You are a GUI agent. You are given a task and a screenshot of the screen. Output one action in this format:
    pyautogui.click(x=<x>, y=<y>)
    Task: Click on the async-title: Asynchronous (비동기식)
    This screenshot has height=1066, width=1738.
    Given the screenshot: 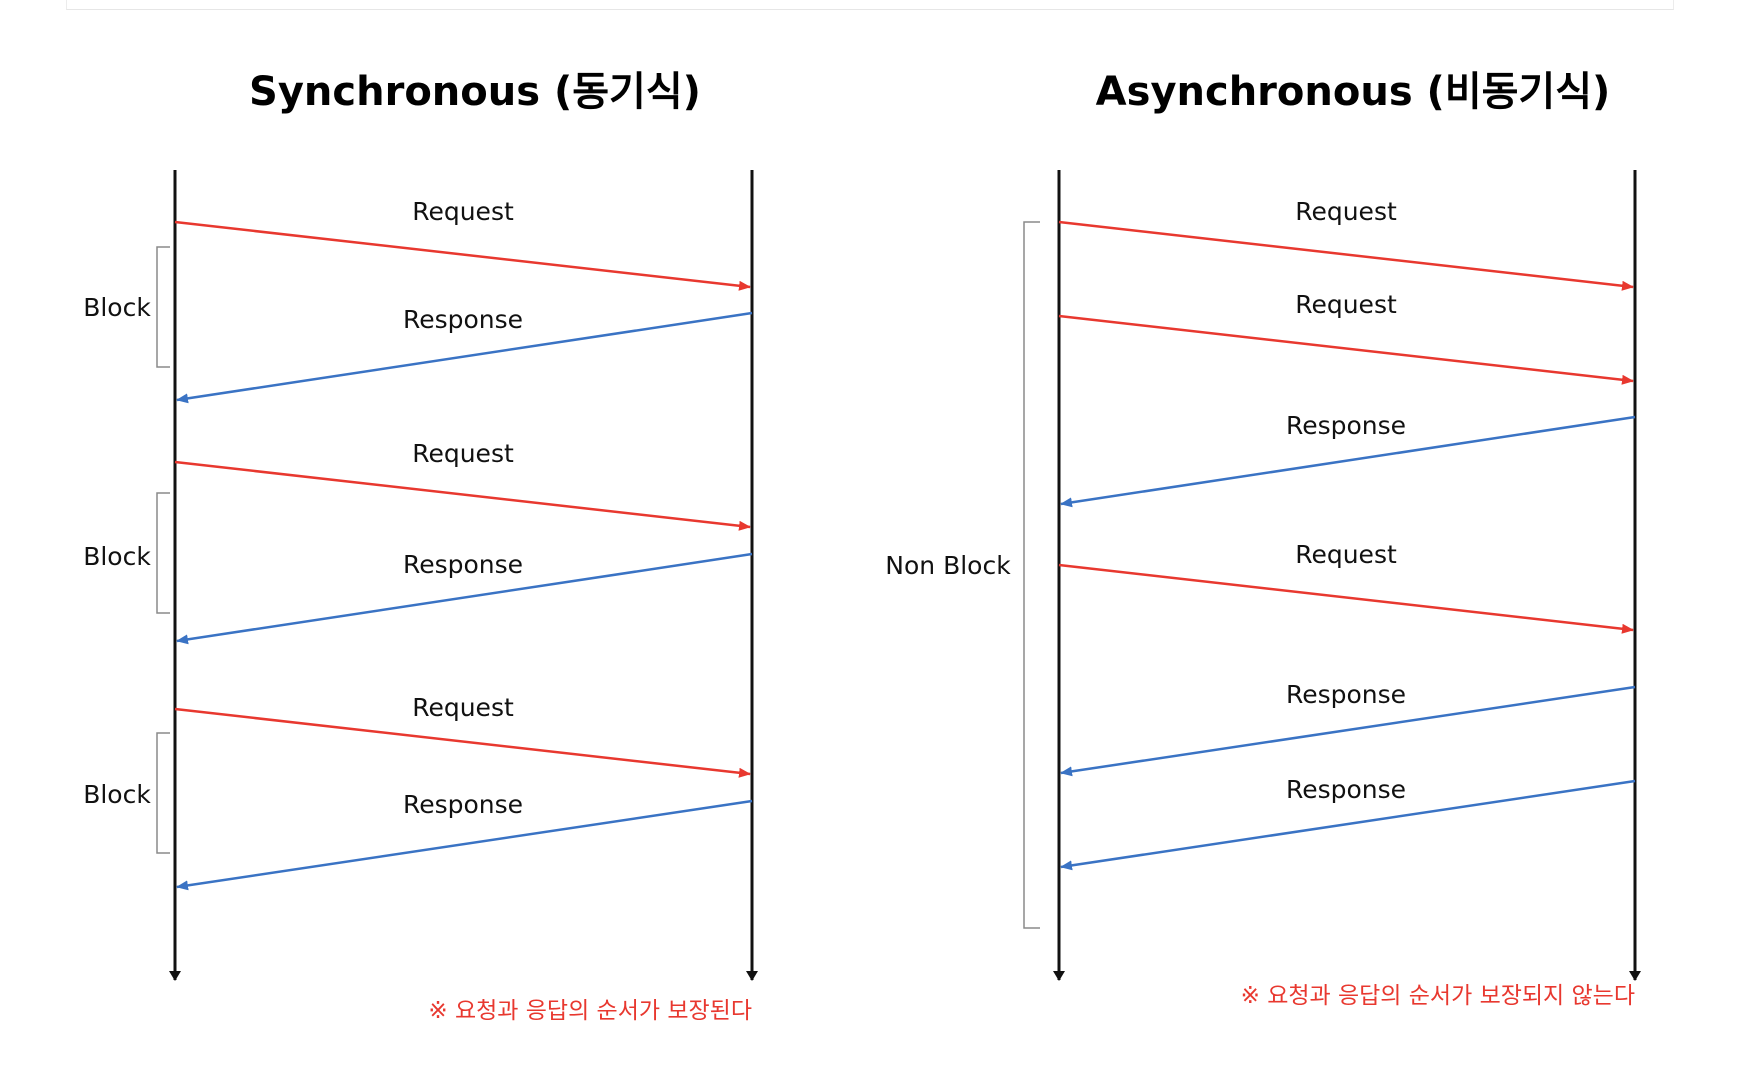 What is the action you would take?
    pyautogui.click(x=1353, y=92)
    